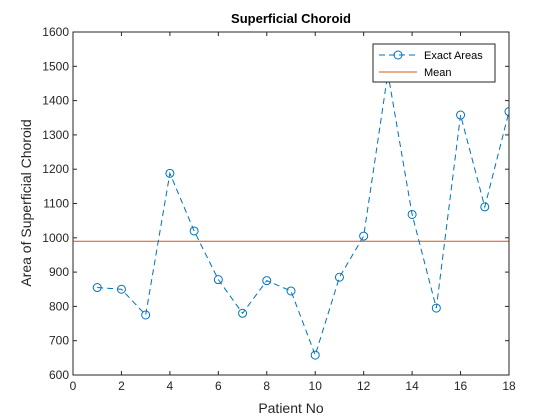 The width and height of the screenshot is (560, 420). I want to click on legend-label-exact-areas: Exact Areas, so click(453, 56).